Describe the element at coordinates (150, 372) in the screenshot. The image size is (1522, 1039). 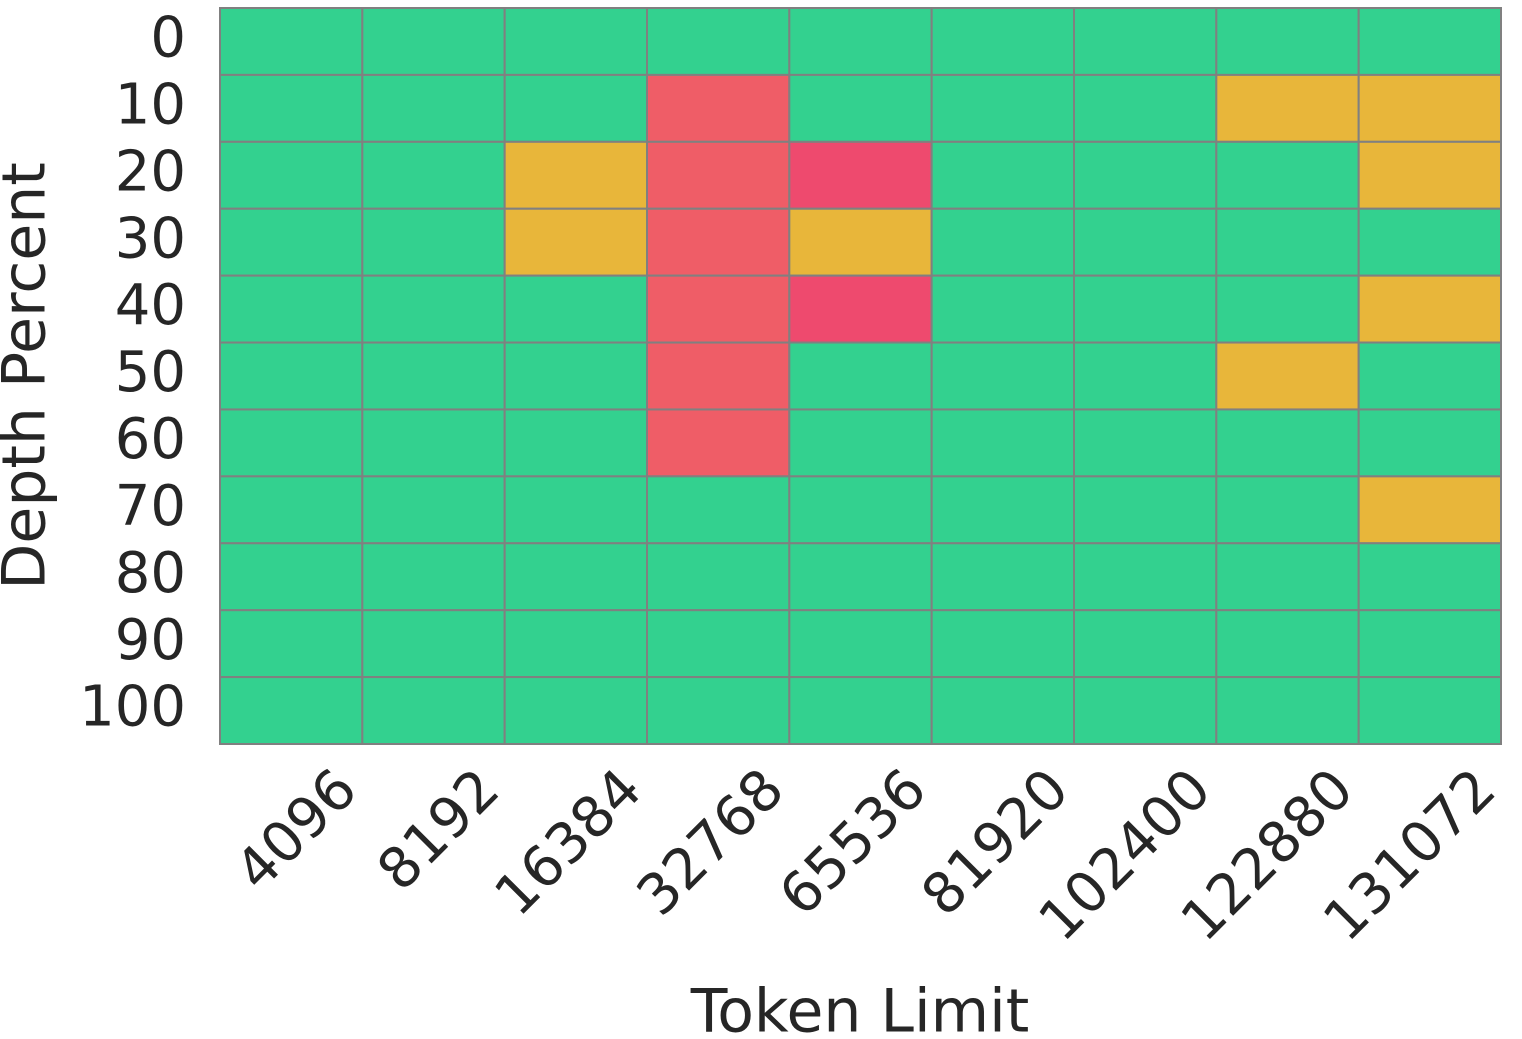
I see `y-tick-label: 50` at that location.